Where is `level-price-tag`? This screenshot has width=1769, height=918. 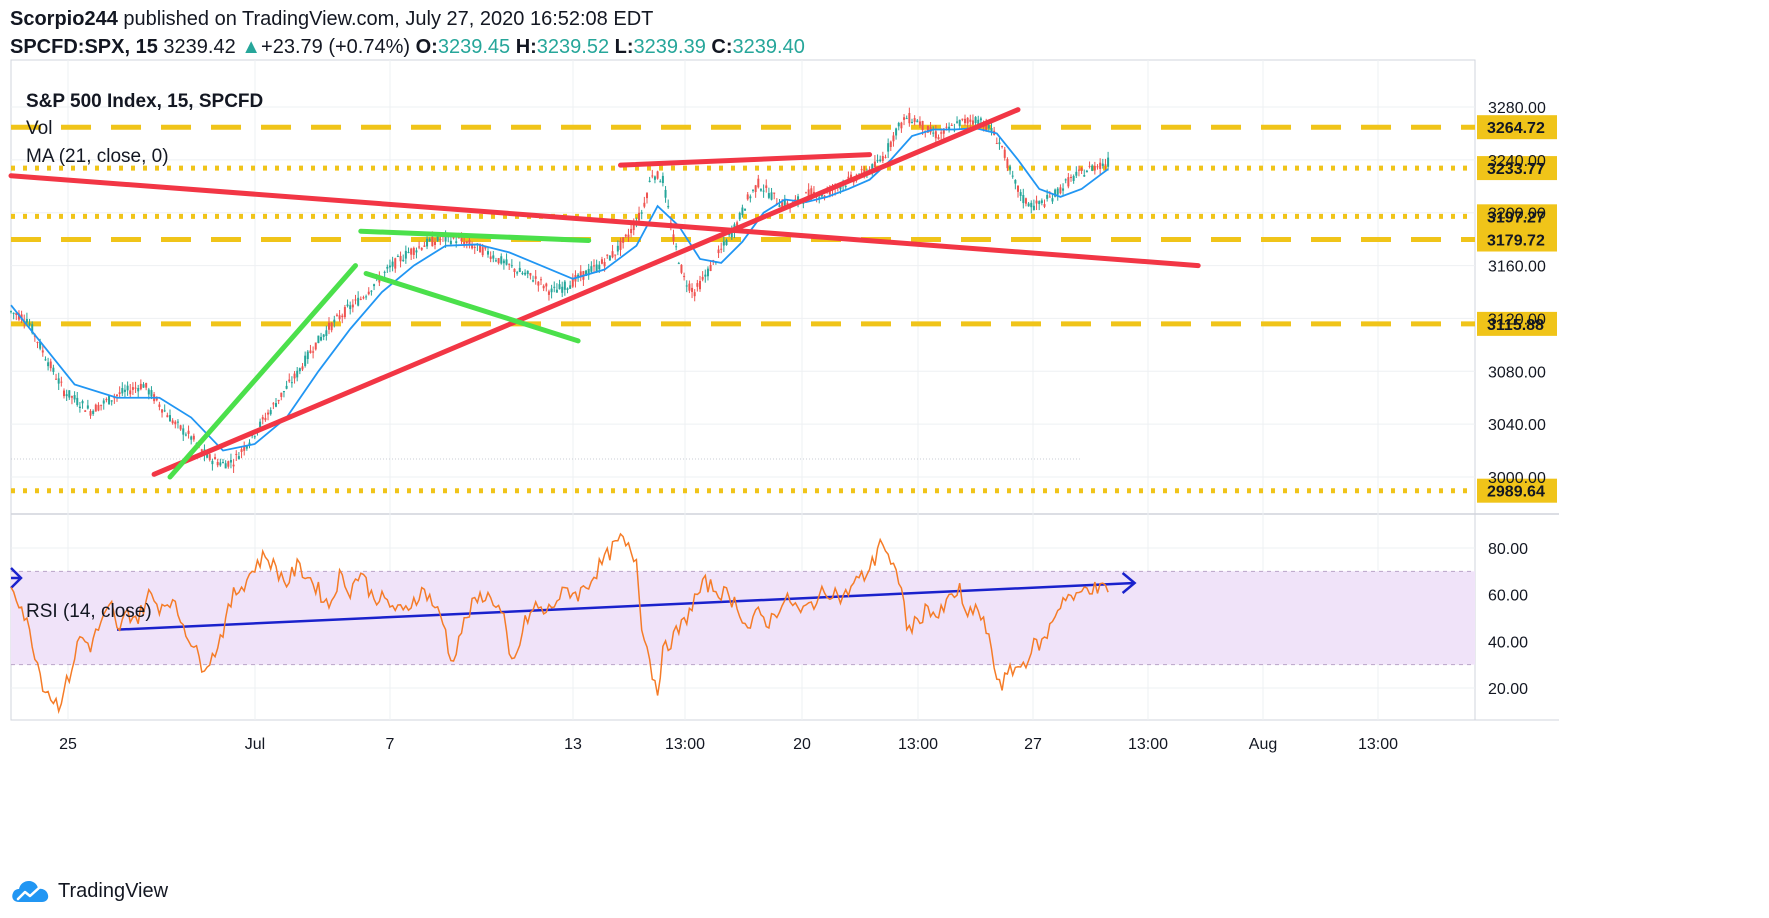 level-price-tag is located at coordinates (1517, 216).